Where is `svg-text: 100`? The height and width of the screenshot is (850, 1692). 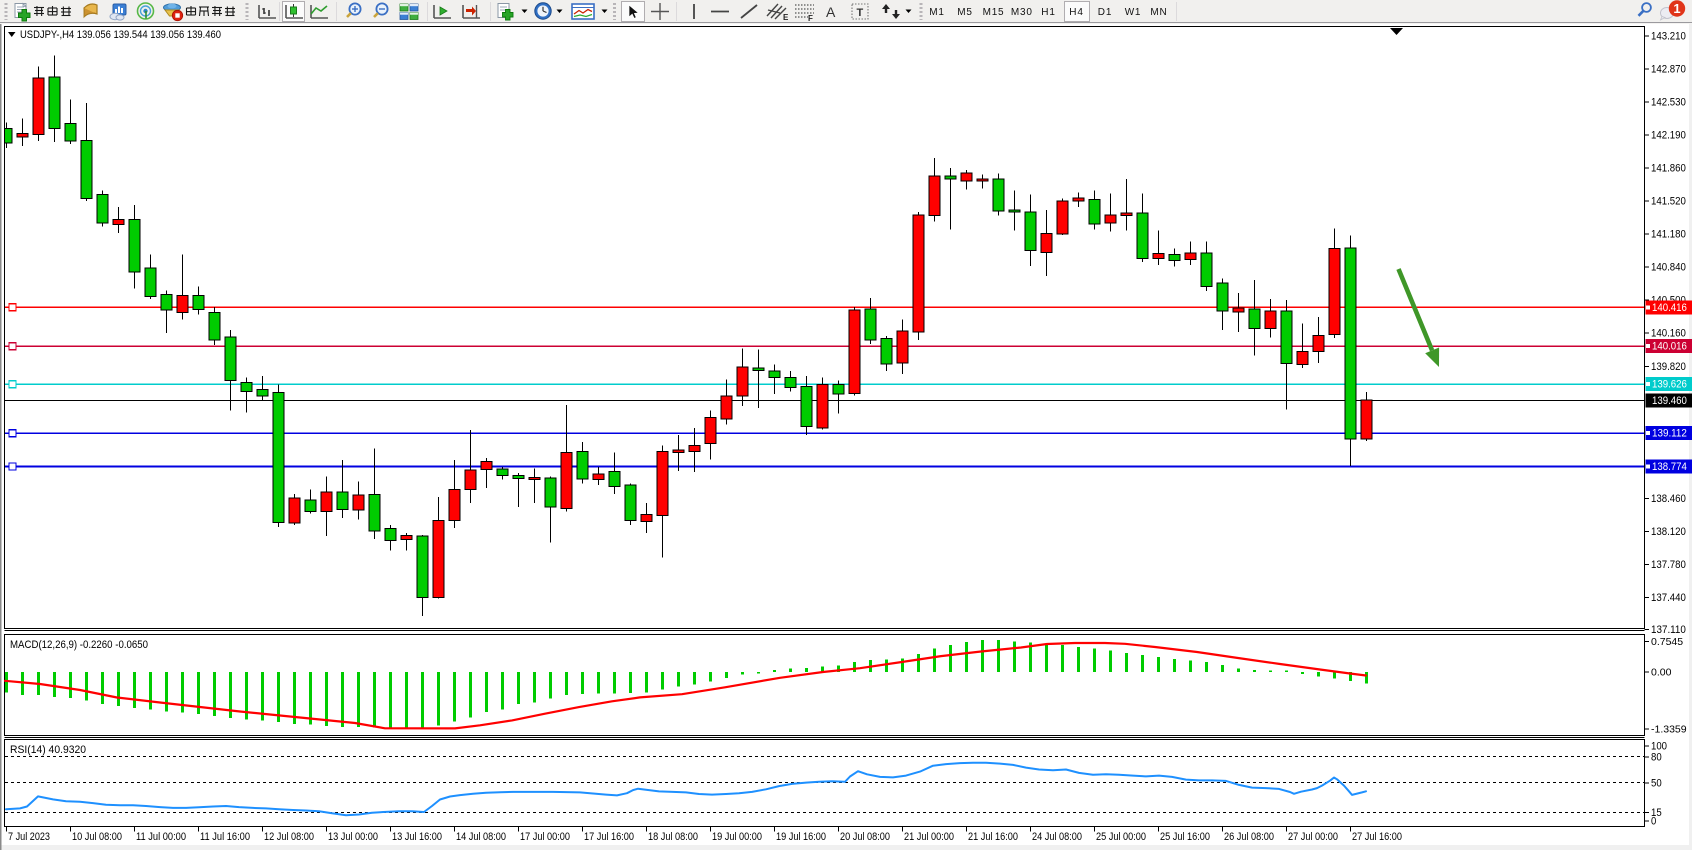 svg-text: 100 is located at coordinates (1659, 747).